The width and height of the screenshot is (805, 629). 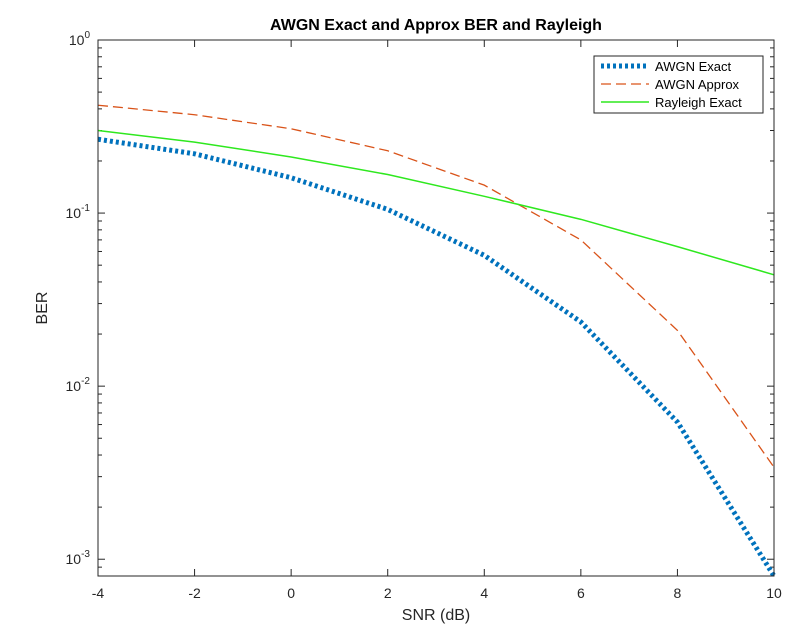 What do you see at coordinates (291, 593) in the screenshot?
I see `x-tick-label: 0` at bounding box center [291, 593].